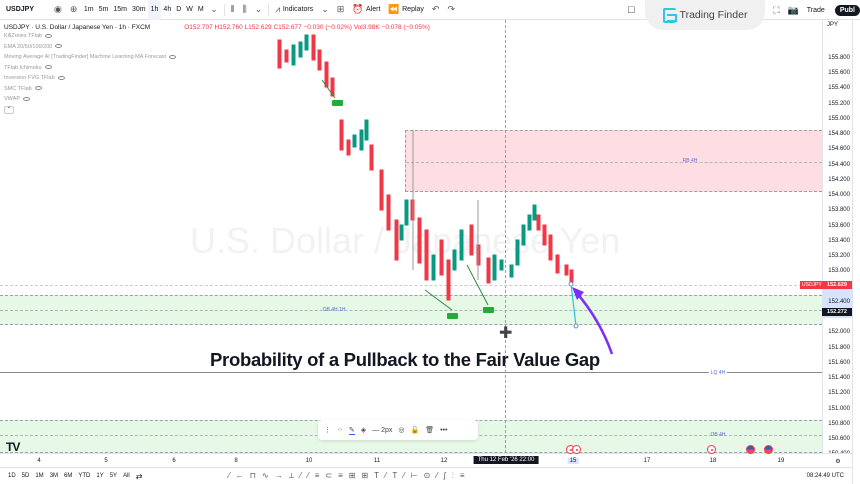 Image resolution: width=860 pixels, height=484 pixels. Describe the element at coordinates (20, 9) in the screenshot. I see `symbol-search-button: USDJPY` at that location.